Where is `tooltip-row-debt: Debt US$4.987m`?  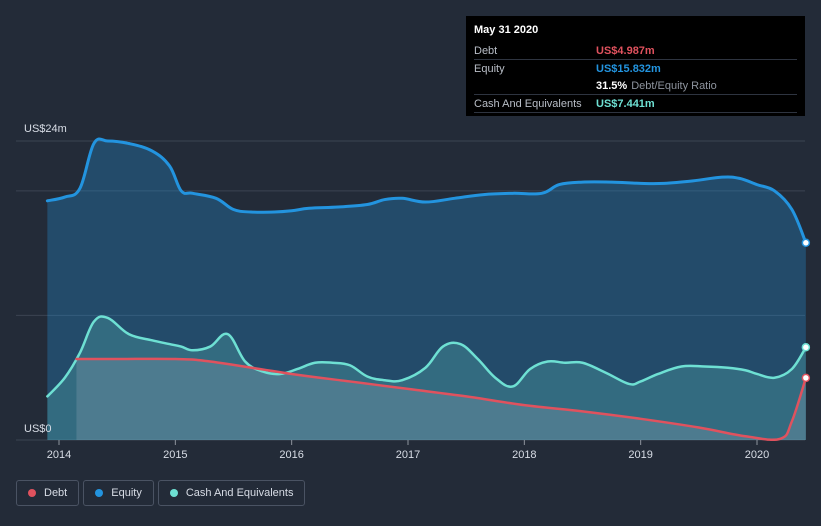 tooltip-row-debt: Debt US$4.987m is located at coordinates (635, 51).